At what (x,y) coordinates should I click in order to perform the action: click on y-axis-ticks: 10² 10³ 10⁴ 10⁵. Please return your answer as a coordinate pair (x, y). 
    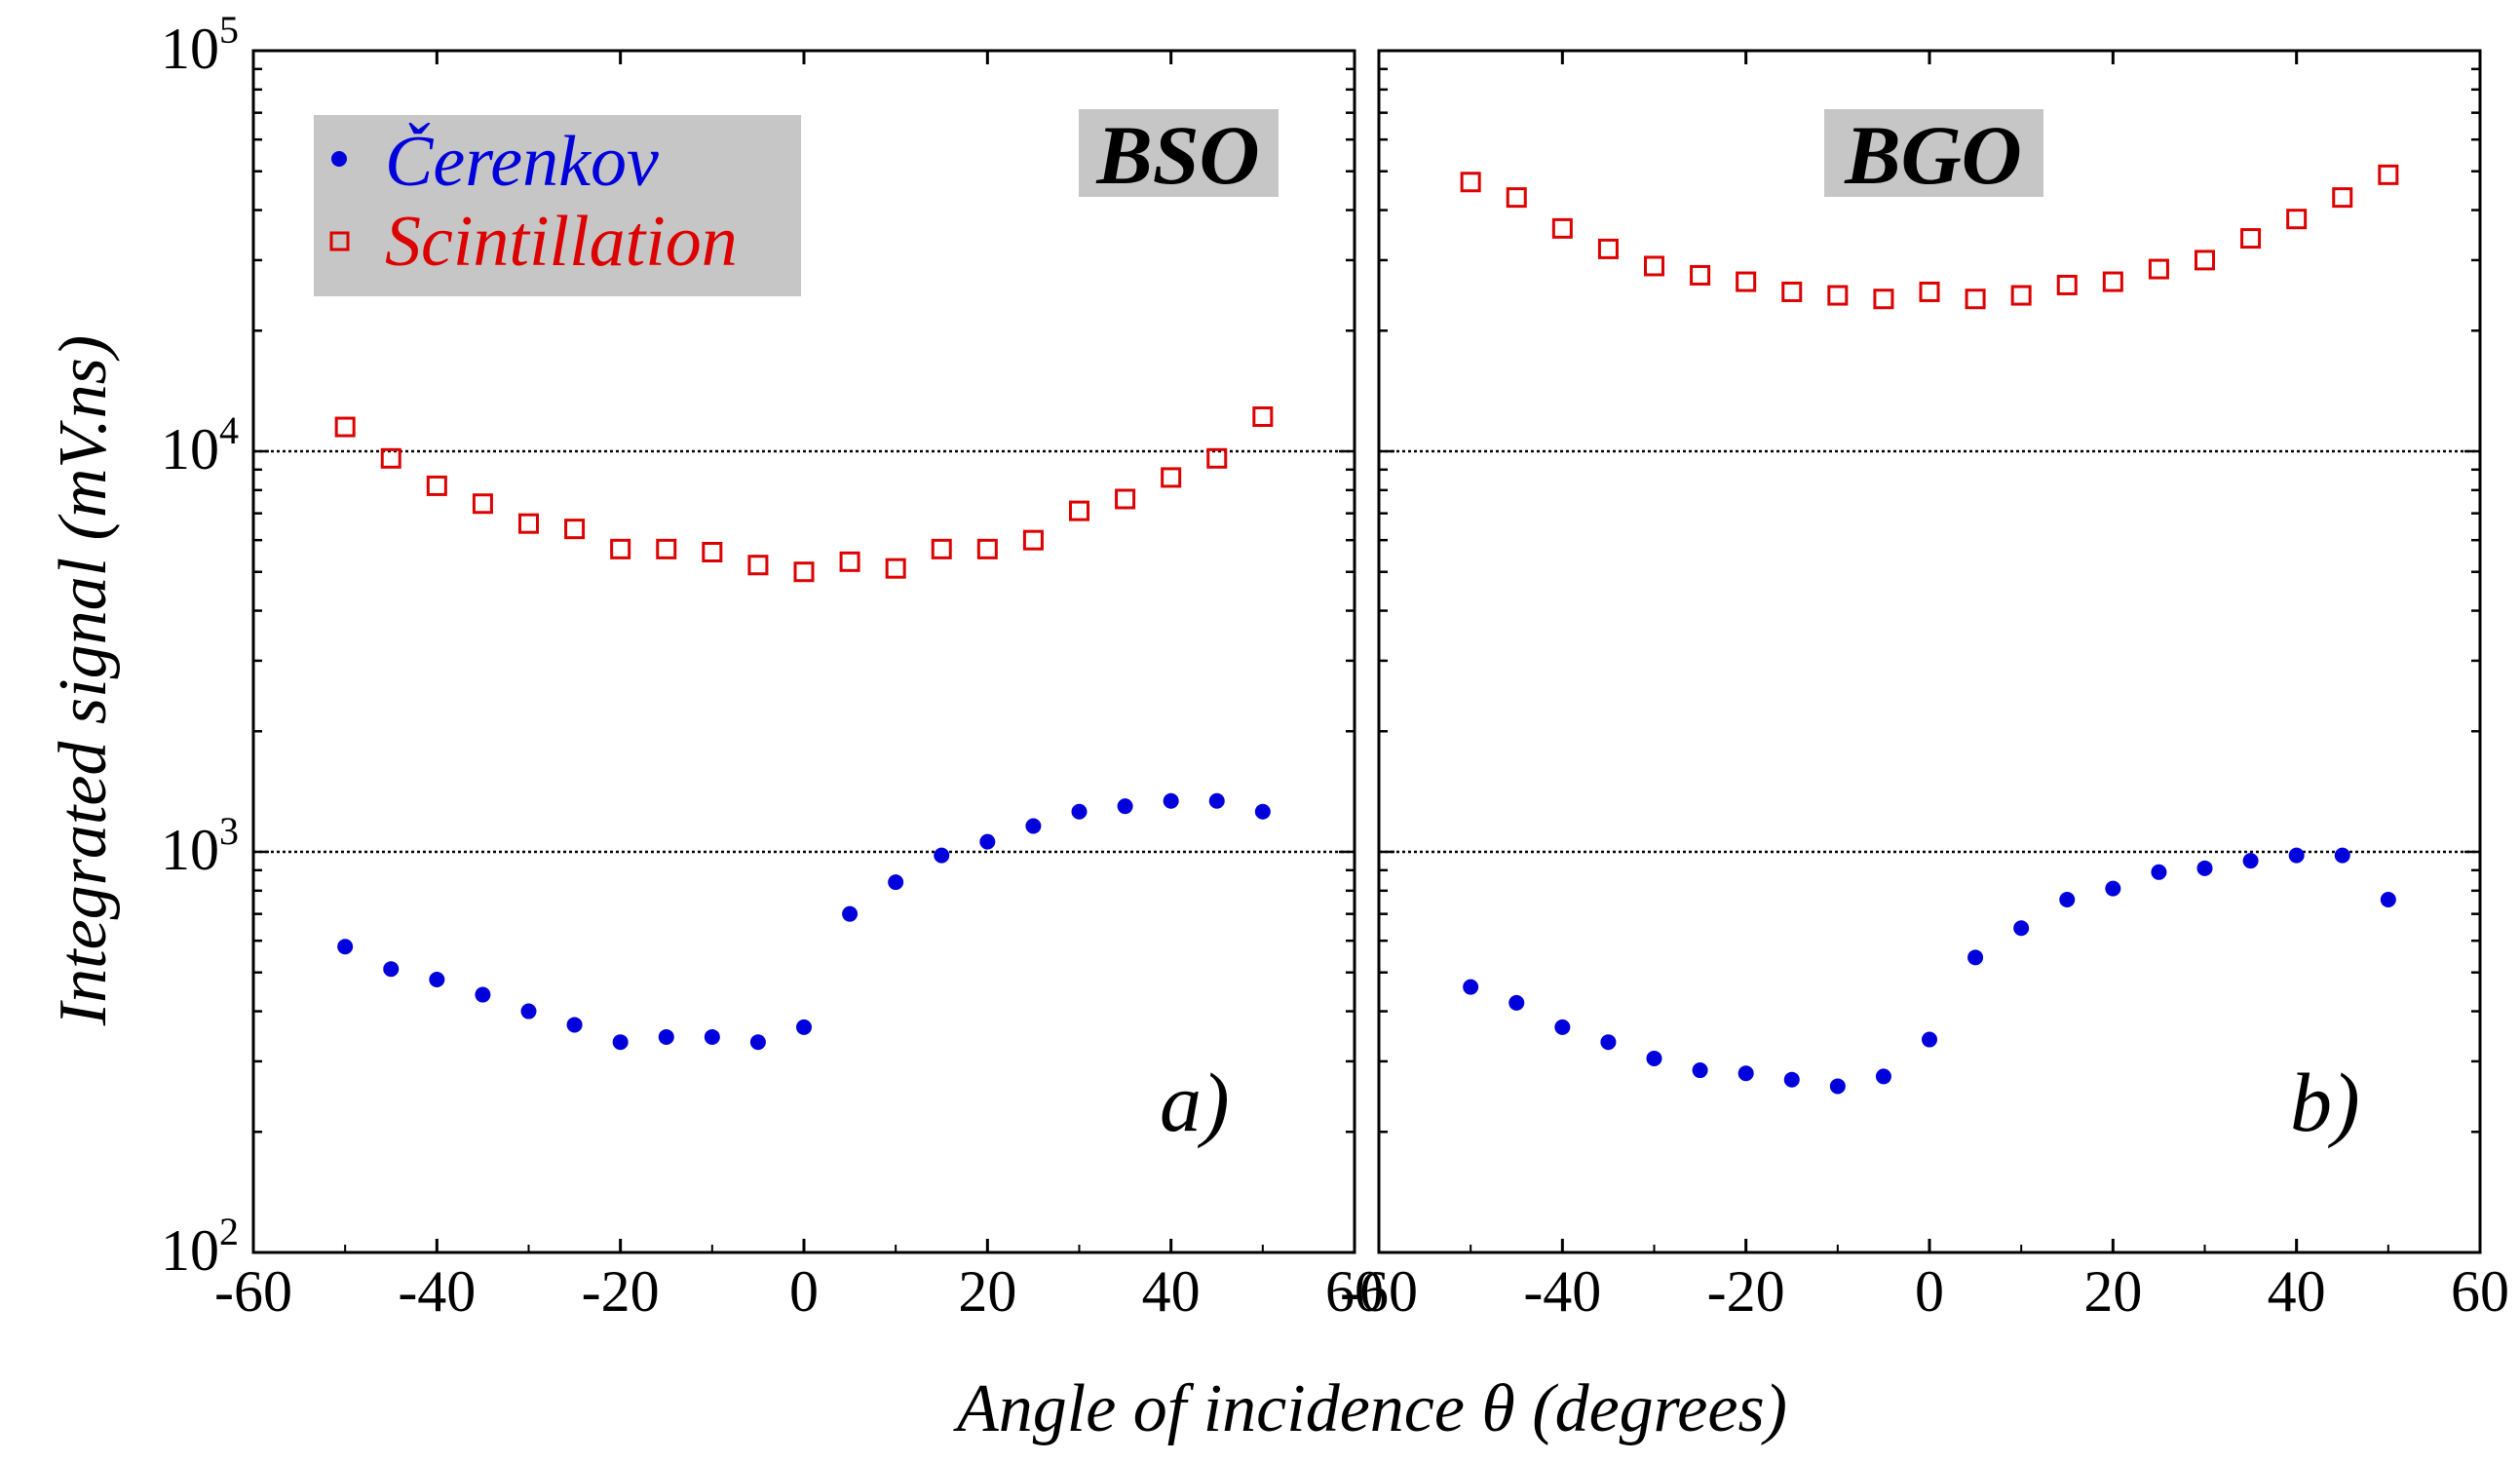
    Looking at the image, I should click on (200, 645).